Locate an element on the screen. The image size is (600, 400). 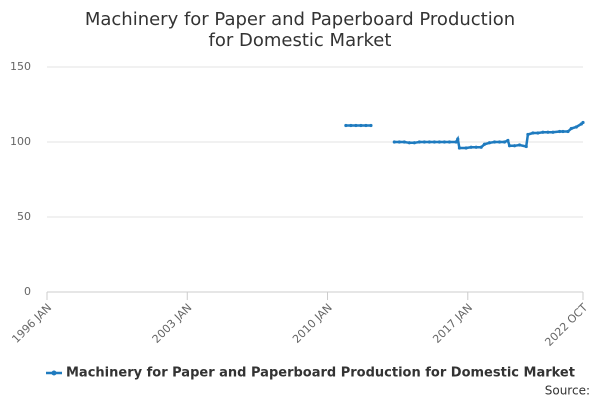
legend-marker is located at coordinates (54, 373).